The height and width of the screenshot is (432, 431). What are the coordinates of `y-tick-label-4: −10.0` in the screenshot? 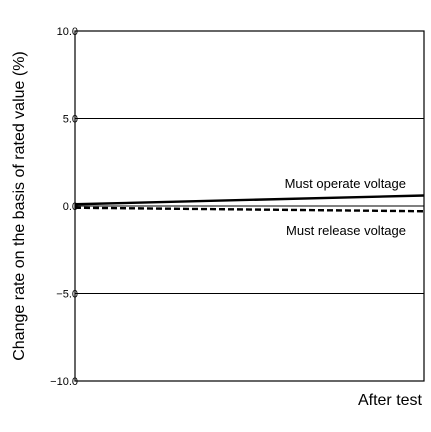 It's located at (64, 382).